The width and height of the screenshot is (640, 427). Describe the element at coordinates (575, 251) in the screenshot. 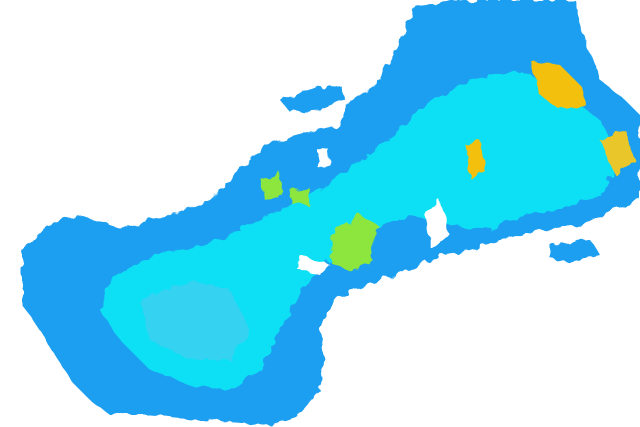

I see `echo-blue-east` at that location.